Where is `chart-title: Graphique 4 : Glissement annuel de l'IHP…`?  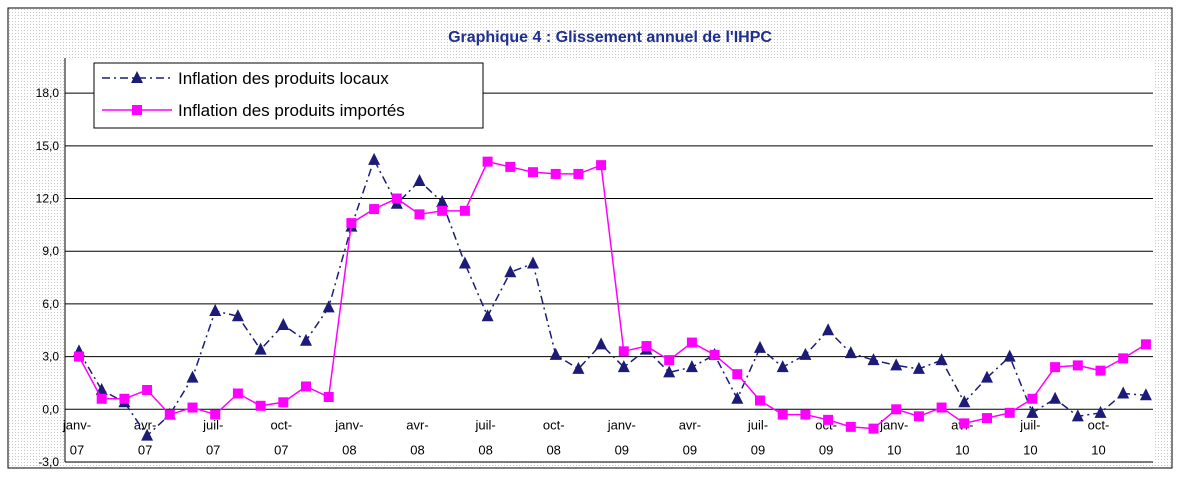 chart-title: Graphique 4 : Glissement annuel de l'IHP… is located at coordinates (610, 37).